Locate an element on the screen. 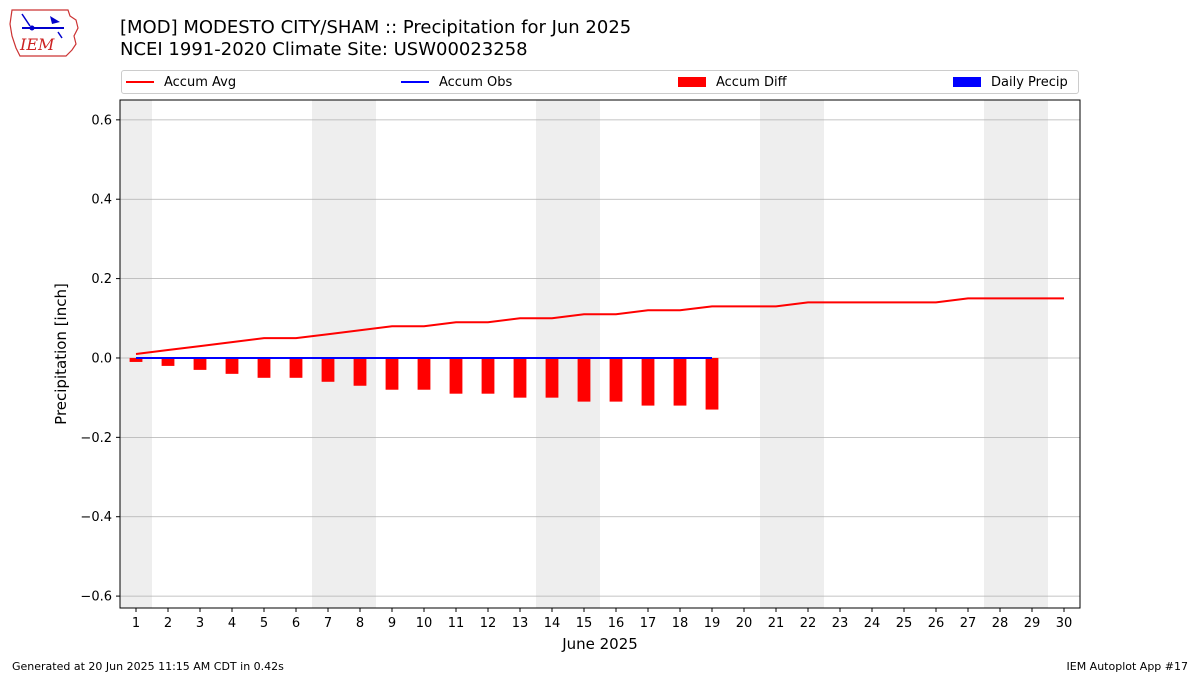  x-tick-label: 19 is located at coordinates (712, 623).